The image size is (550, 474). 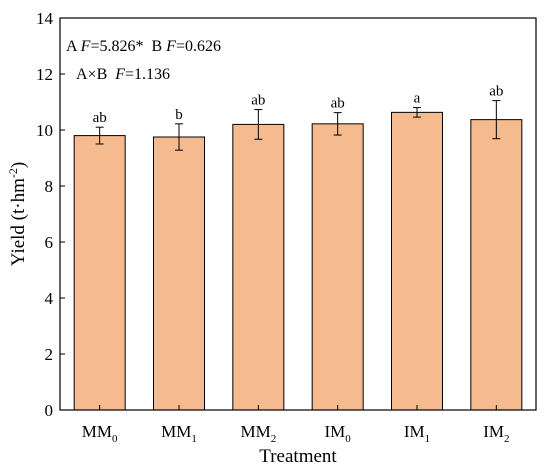 I want to click on y-tick-label: 4, so click(x=49, y=298).